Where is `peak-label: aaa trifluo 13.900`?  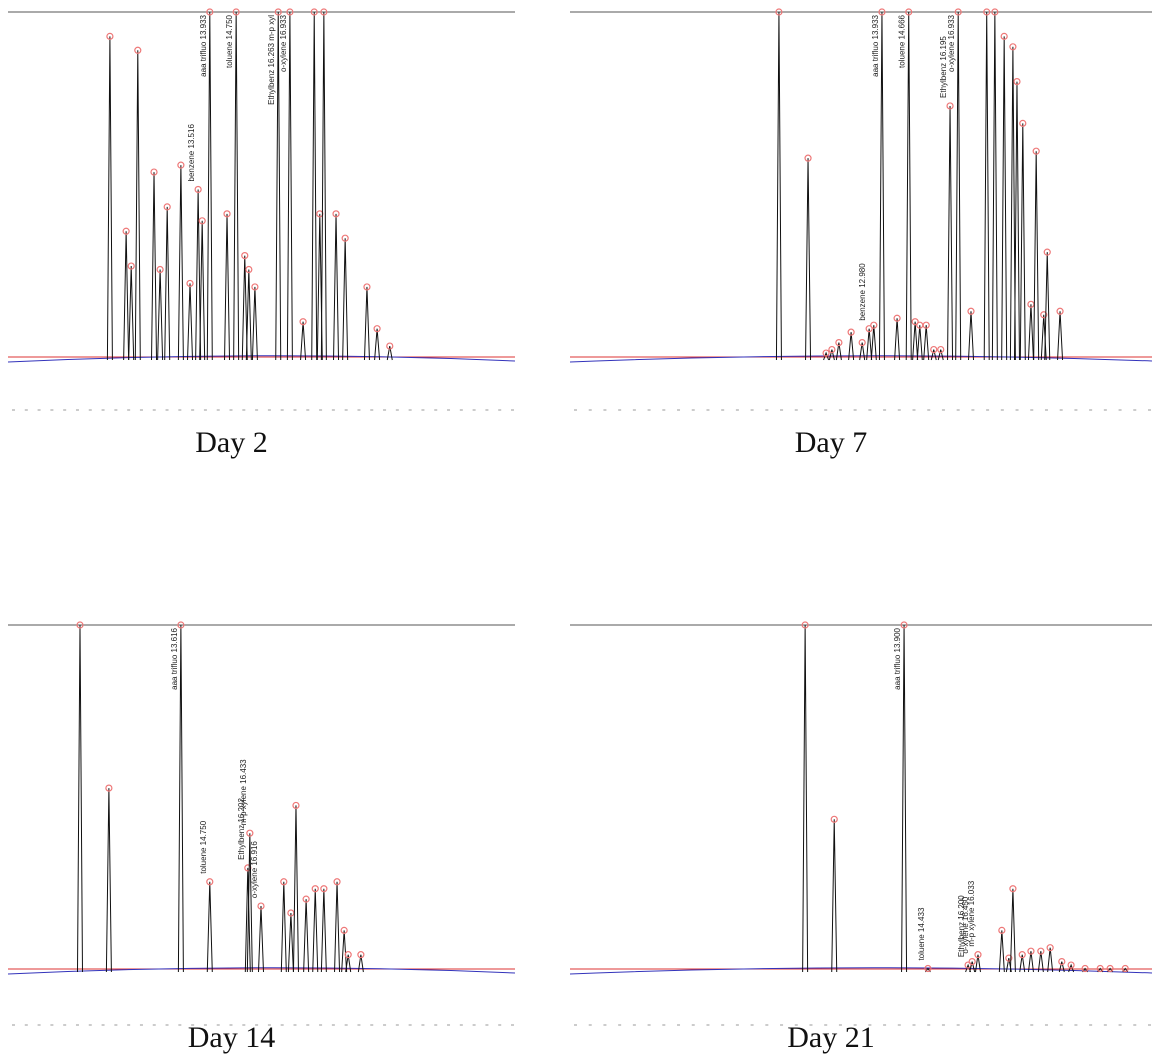 peak-label: aaa trifluo 13.900 is located at coordinates (897, 658).